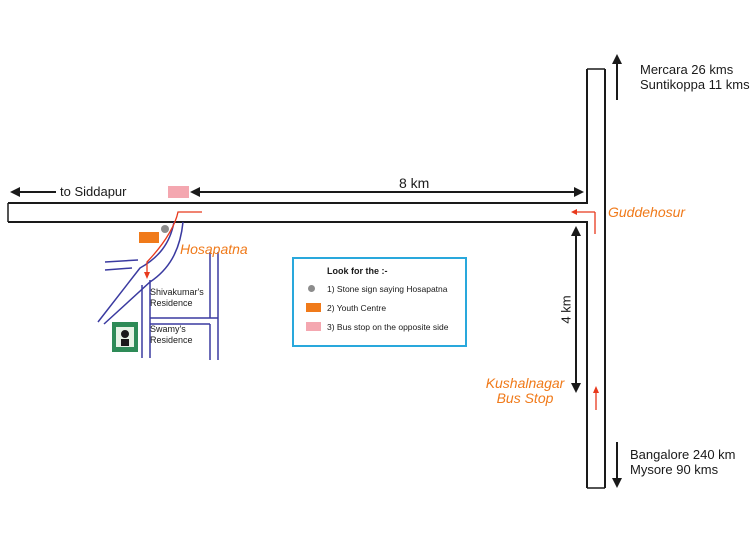 Image resolution: width=750 pixels, height=533 pixels. What do you see at coordinates (674, 469) in the screenshot?
I see `mysore-label: Mysore 90 kms` at bounding box center [674, 469].